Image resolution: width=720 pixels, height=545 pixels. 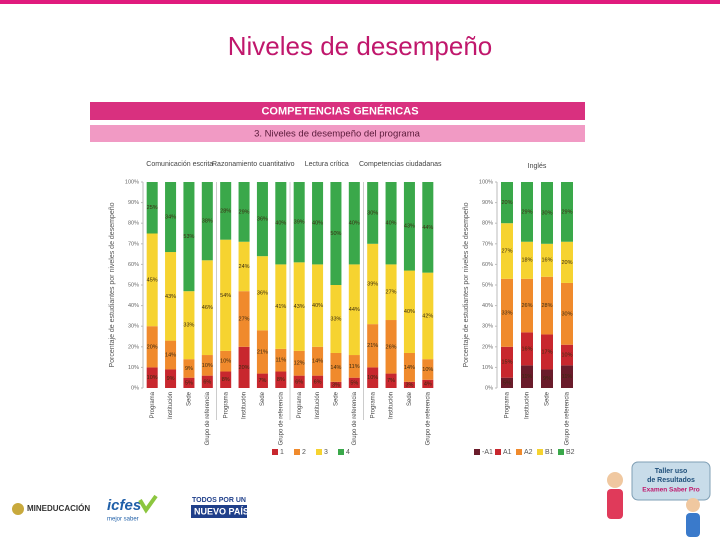 I want to click on data-label: 6%, so click(x=318, y=382).